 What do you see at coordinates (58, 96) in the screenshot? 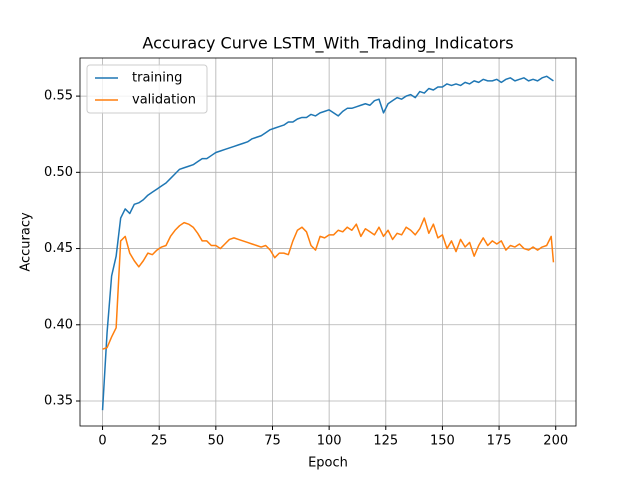
I see `y-tick-label: 0.55` at bounding box center [58, 96].